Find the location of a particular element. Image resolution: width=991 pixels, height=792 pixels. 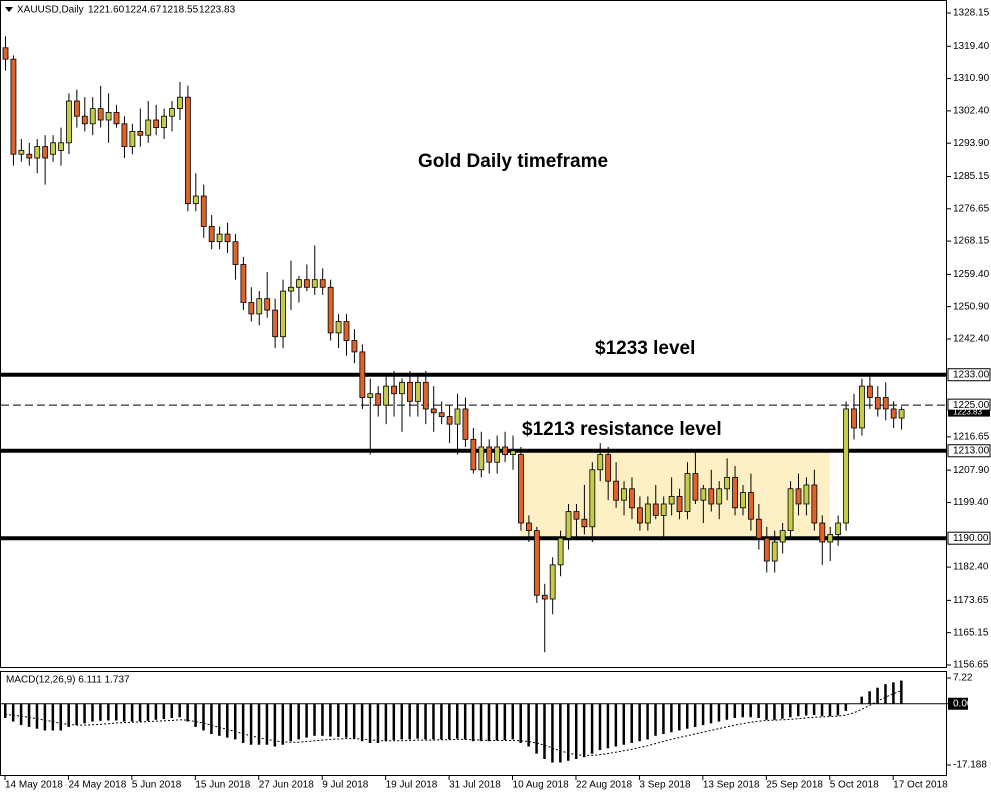

bid-label: 1225.00 is located at coordinates (971, 405).